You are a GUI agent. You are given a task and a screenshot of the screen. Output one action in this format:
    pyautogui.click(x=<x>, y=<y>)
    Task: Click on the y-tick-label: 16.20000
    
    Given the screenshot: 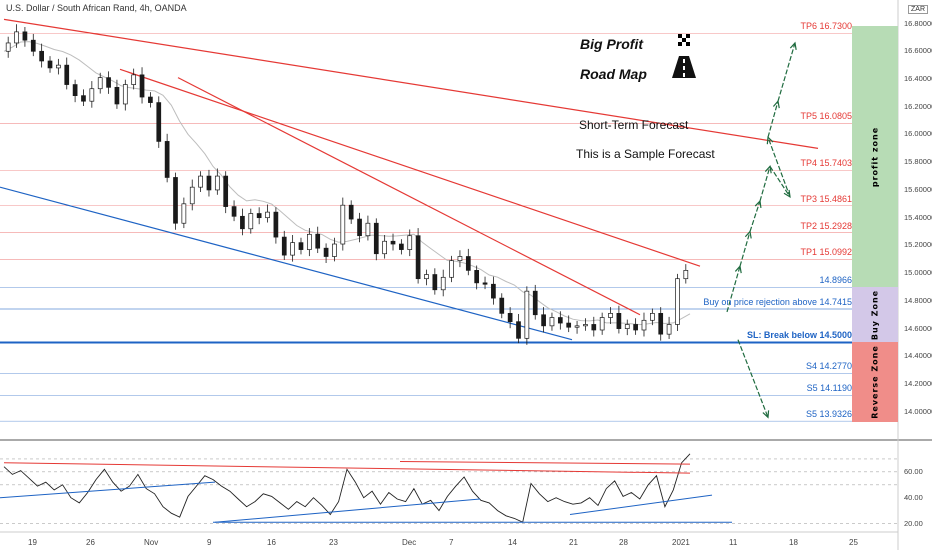 What is the action you would take?
    pyautogui.click(x=918, y=106)
    